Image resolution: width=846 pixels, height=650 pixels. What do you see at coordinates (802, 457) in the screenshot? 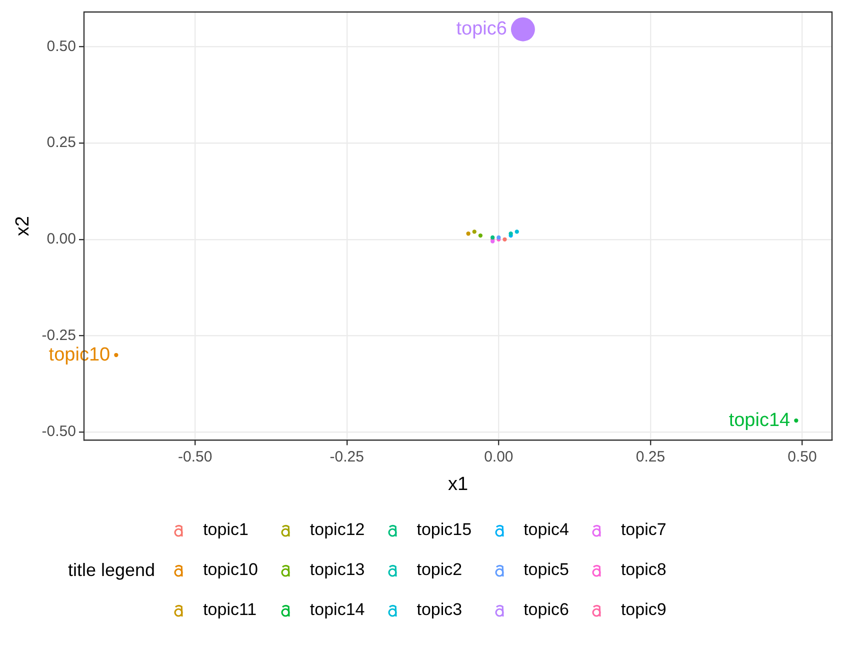
I see `x-tick-label: 0.50` at bounding box center [802, 457].